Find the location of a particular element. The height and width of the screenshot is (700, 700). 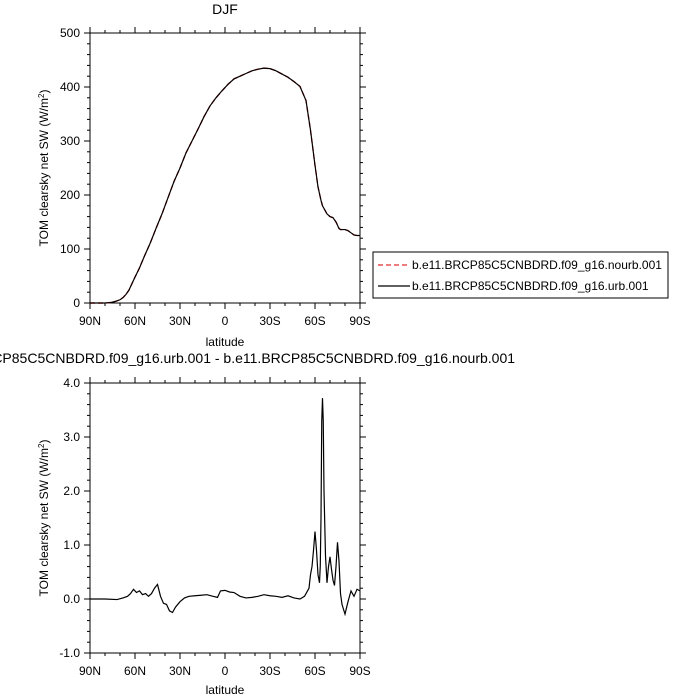

legend-label-1: b.e11.BRCP85C5CNBDRD.f09_g16.urb.001 is located at coordinates (530, 286).